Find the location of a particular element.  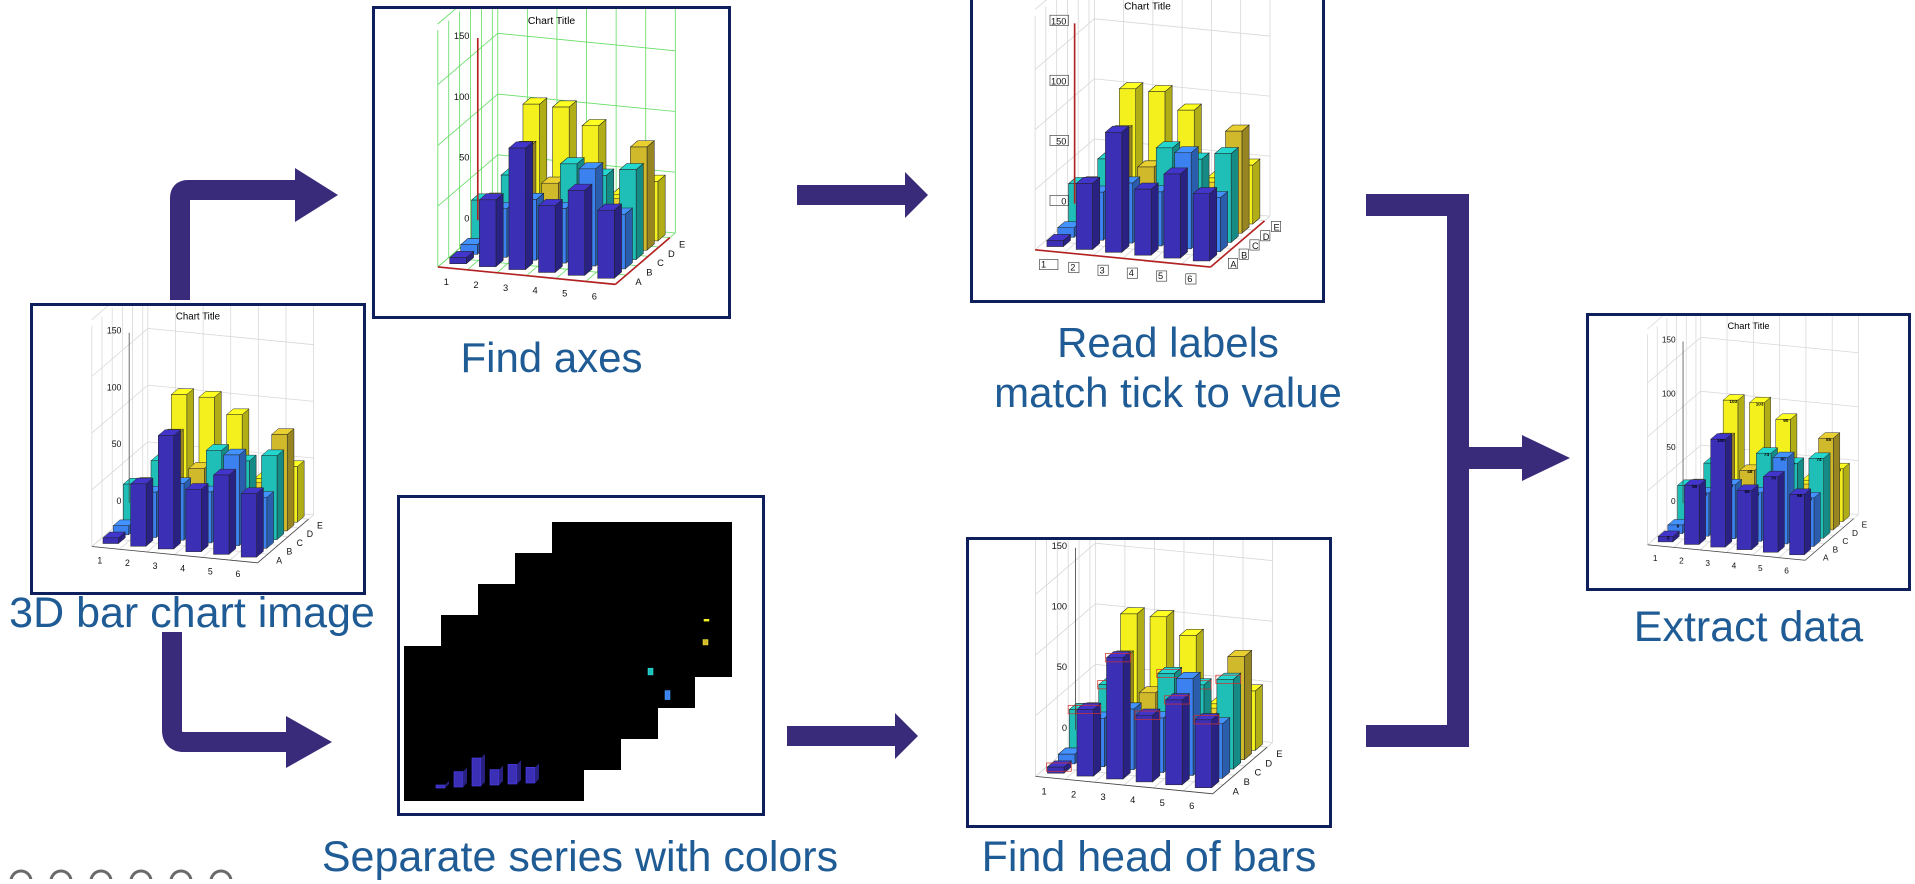

caption-read-labels: Read labels match tick to value is located at coordinates (1168, 368).